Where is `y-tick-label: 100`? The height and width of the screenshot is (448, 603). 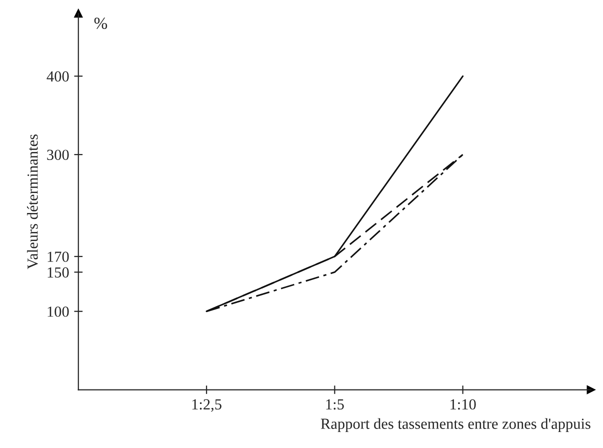
y-tick-label: 100 is located at coordinates (58, 311).